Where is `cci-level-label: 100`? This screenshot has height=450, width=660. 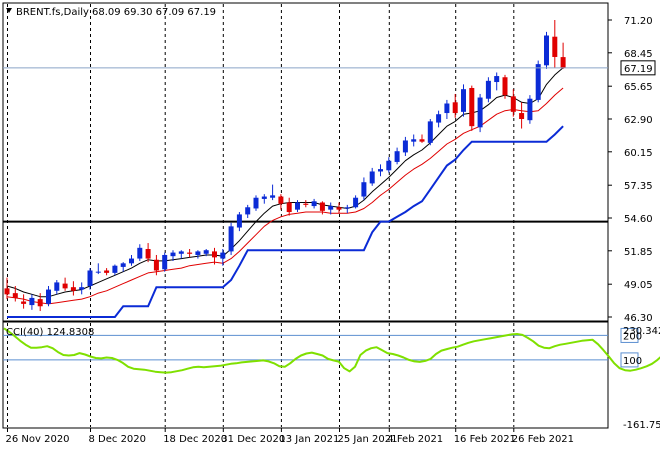
cci-level-label: 100 is located at coordinates (632, 361).